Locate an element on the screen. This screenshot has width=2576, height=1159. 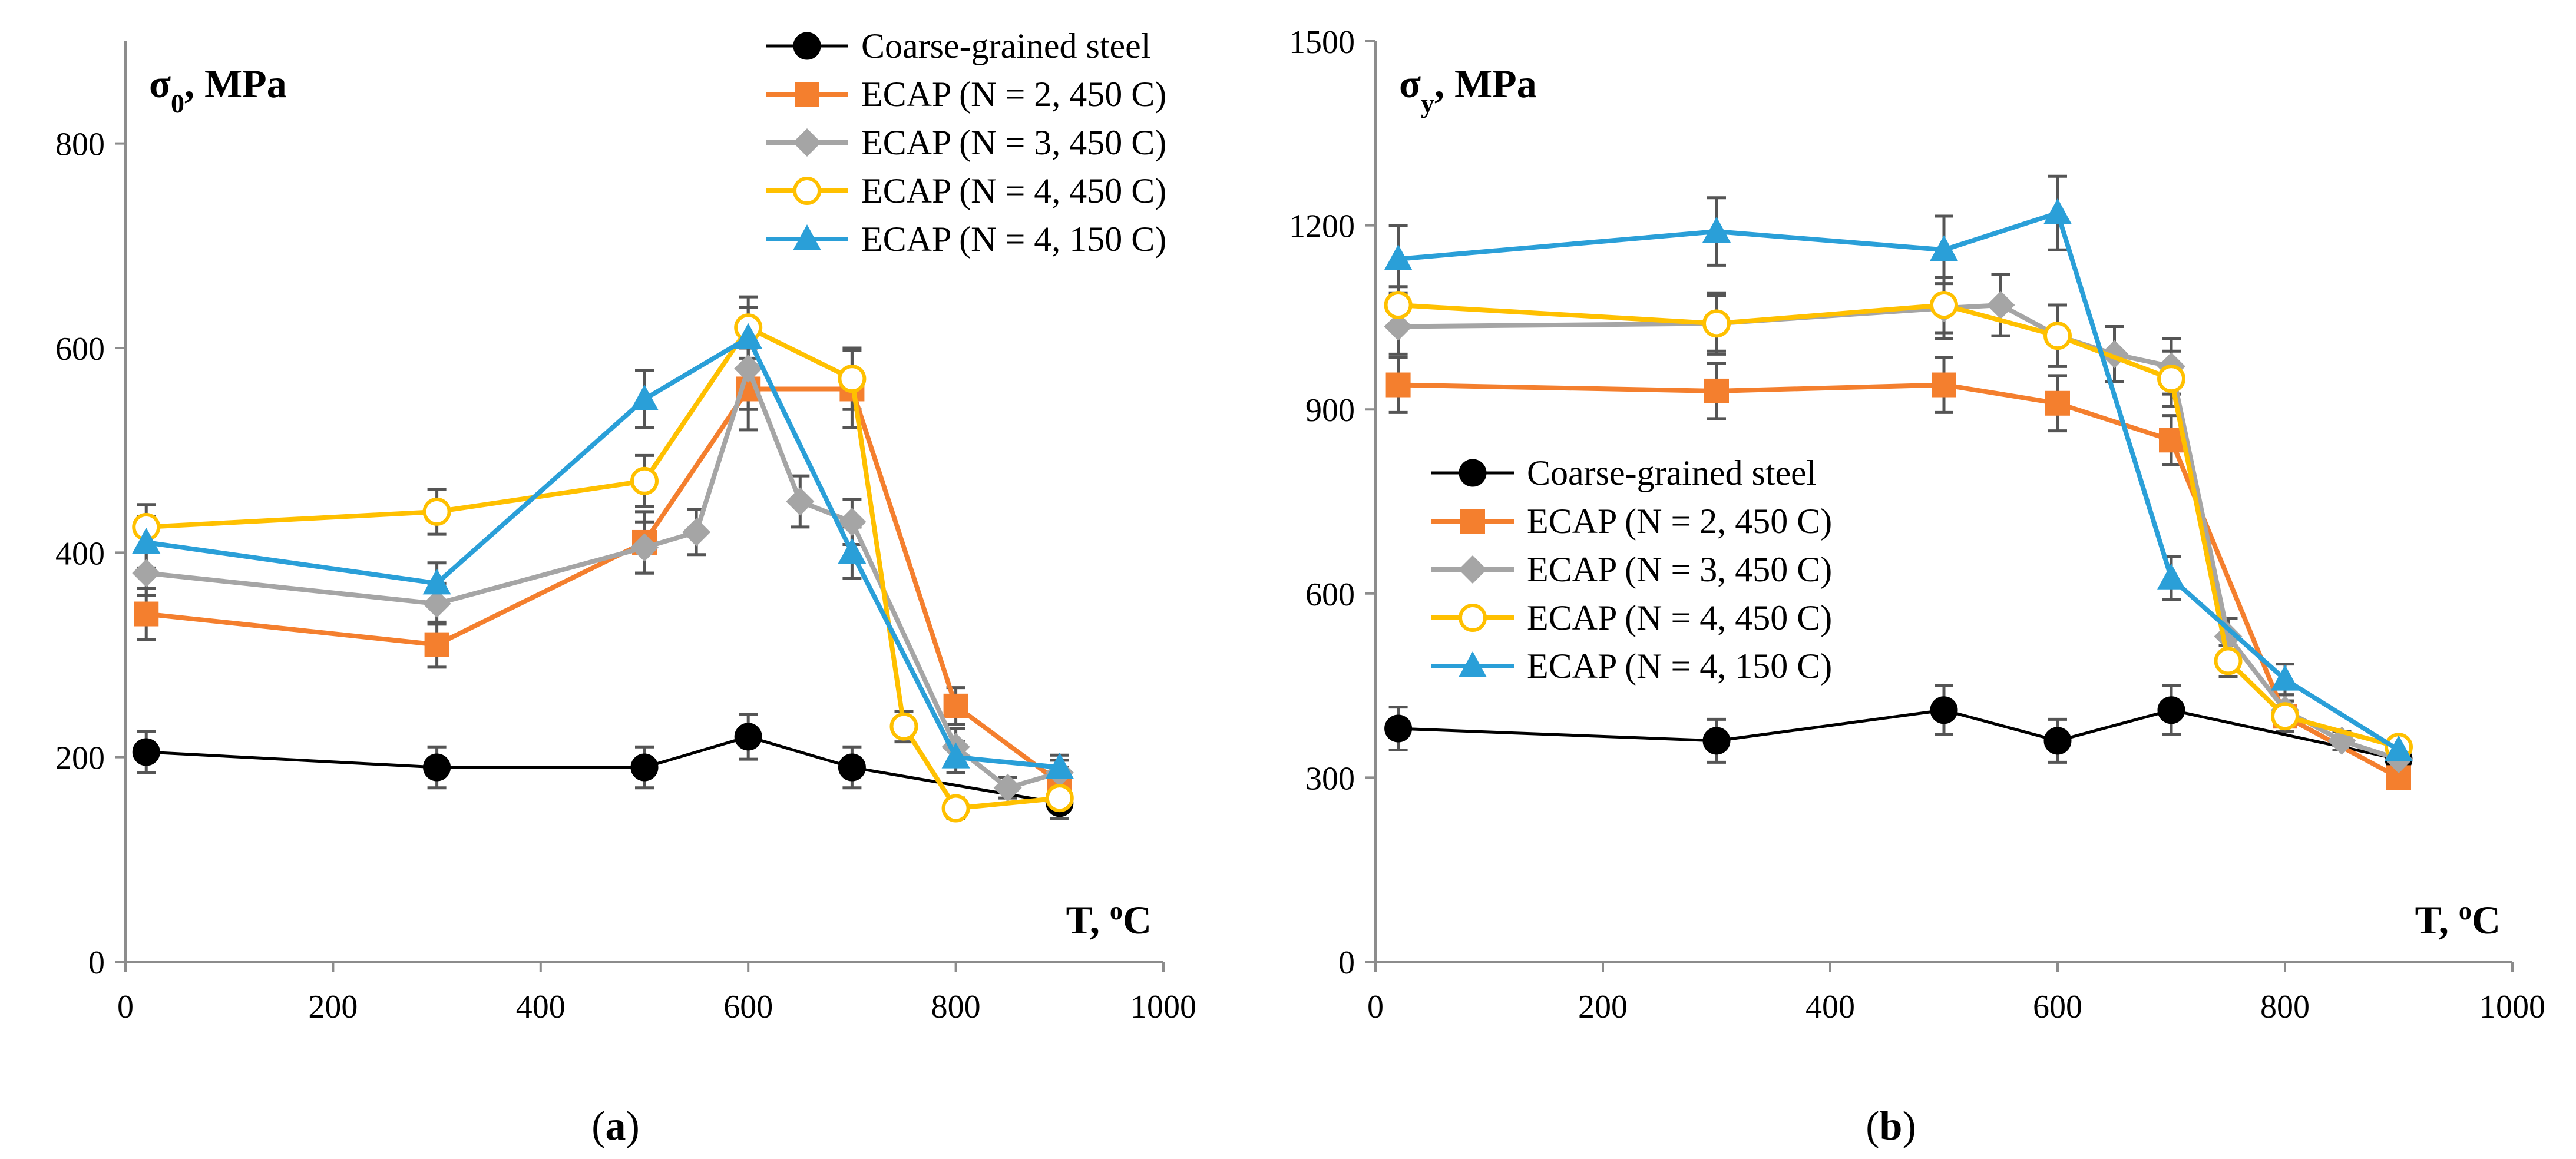
panel-b-legend-item-ecap_n4_450: ECAP (N = 4, 450 C) is located at coordinates (1631, 617).